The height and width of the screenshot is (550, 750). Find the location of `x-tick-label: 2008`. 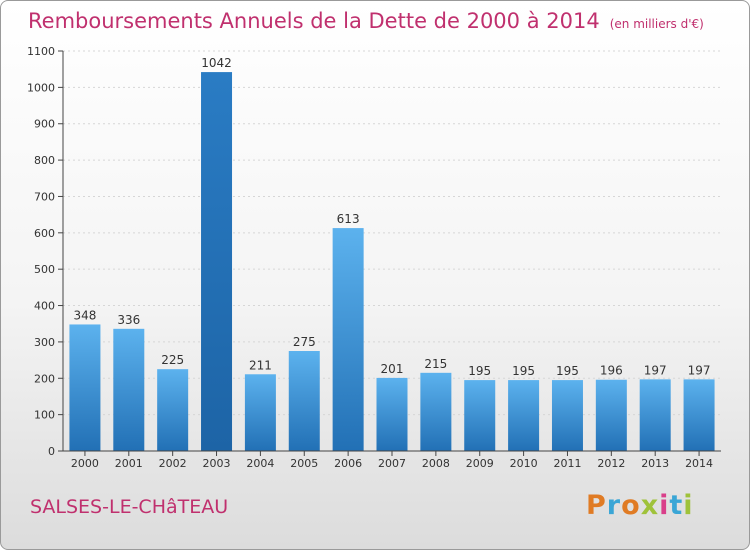

x-tick-label: 2008 is located at coordinates (436, 463).